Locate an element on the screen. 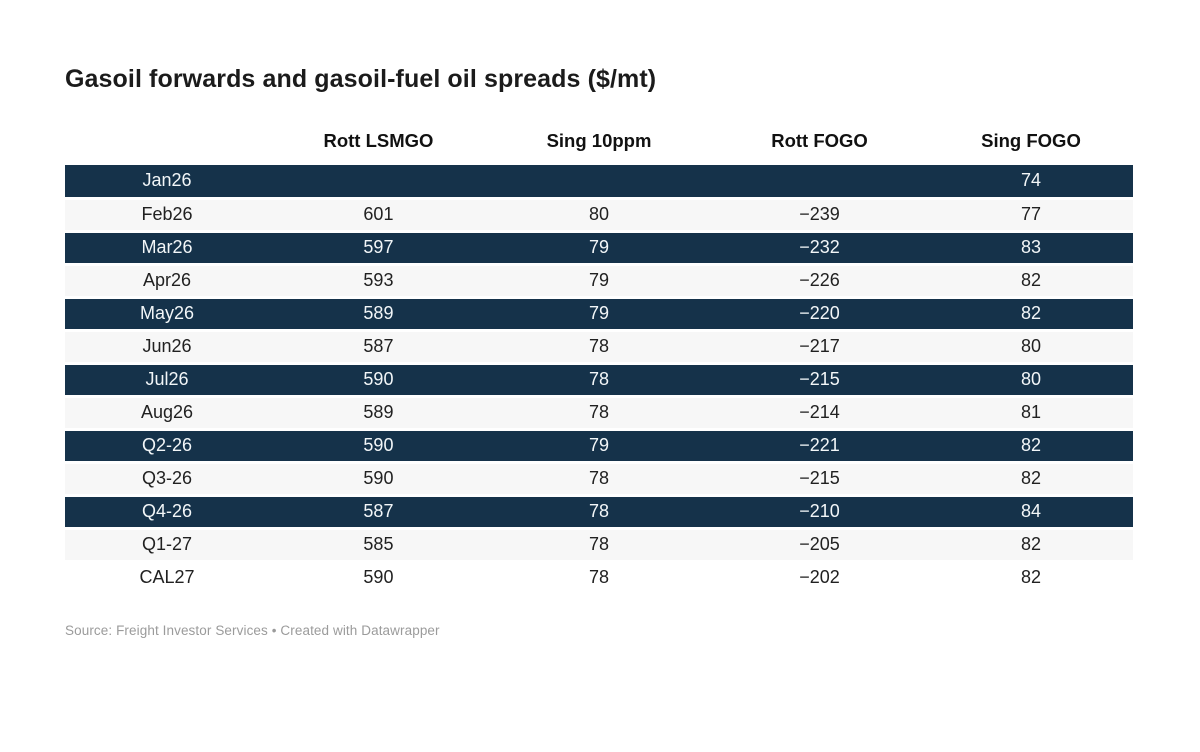 The height and width of the screenshot is (752, 1200). table-row: Feb26 601 80 −239 77 is located at coordinates (599, 214).